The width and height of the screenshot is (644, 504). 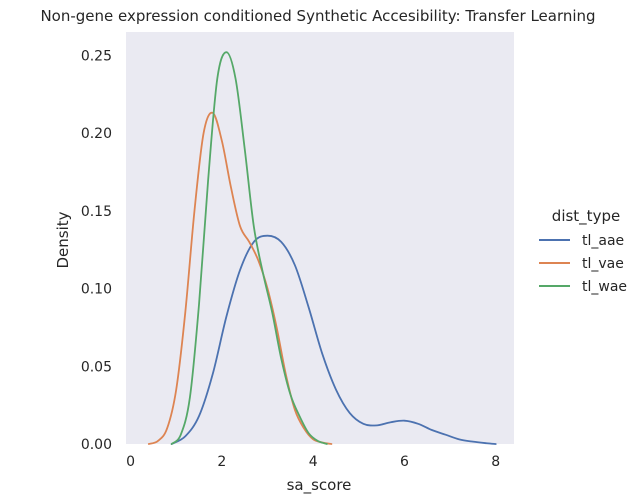 I want to click on x-tick-label: 4, so click(x=313, y=462).